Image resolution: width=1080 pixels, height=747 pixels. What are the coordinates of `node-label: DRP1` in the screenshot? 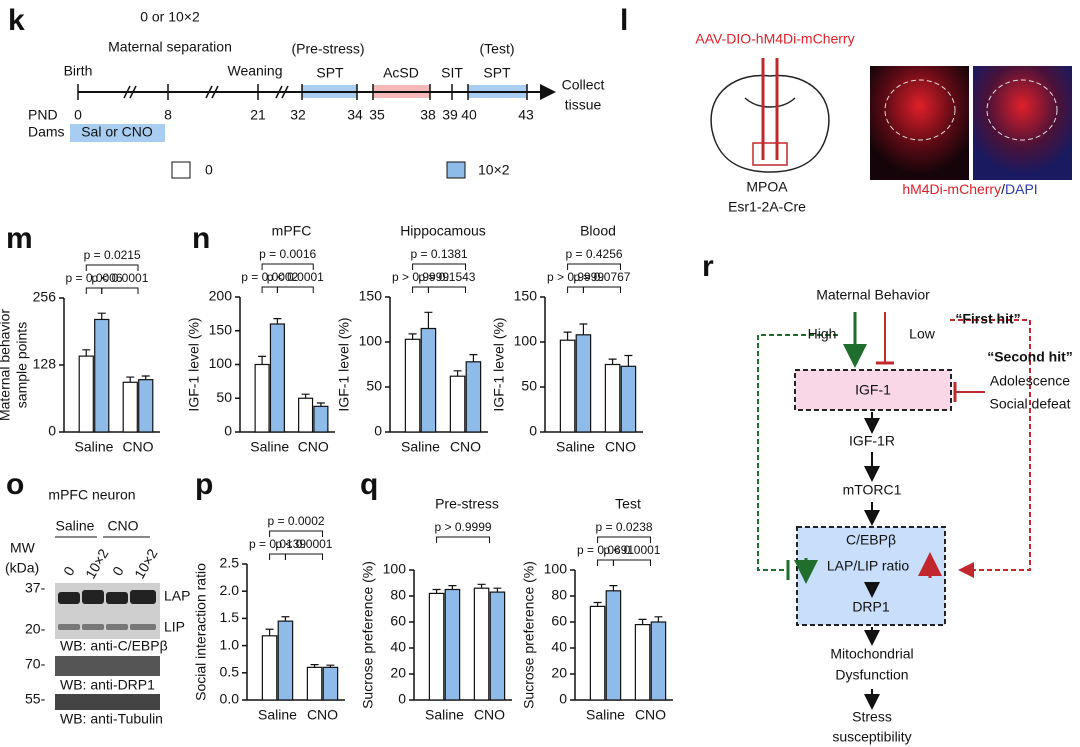 It's located at (871, 607).